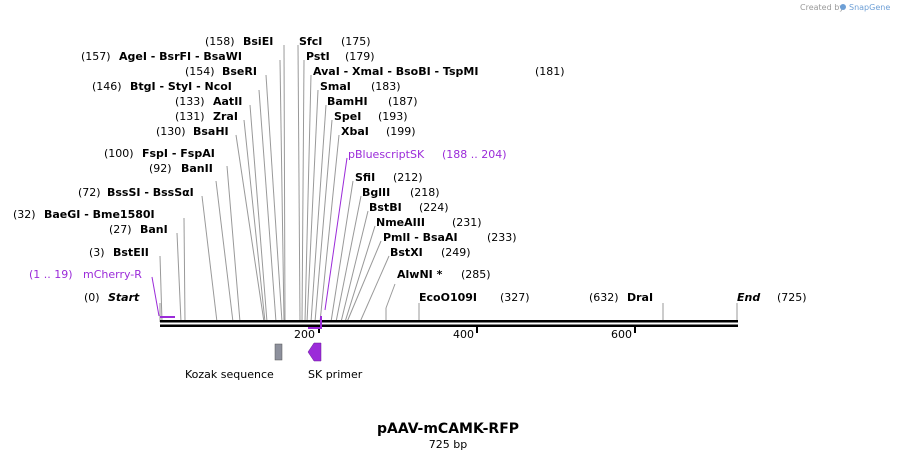 The image size is (897, 460). What do you see at coordinates (112, 274) in the screenshot?
I see `mcherry-r-label: mCherry-R` at bounding box center [112, 274].